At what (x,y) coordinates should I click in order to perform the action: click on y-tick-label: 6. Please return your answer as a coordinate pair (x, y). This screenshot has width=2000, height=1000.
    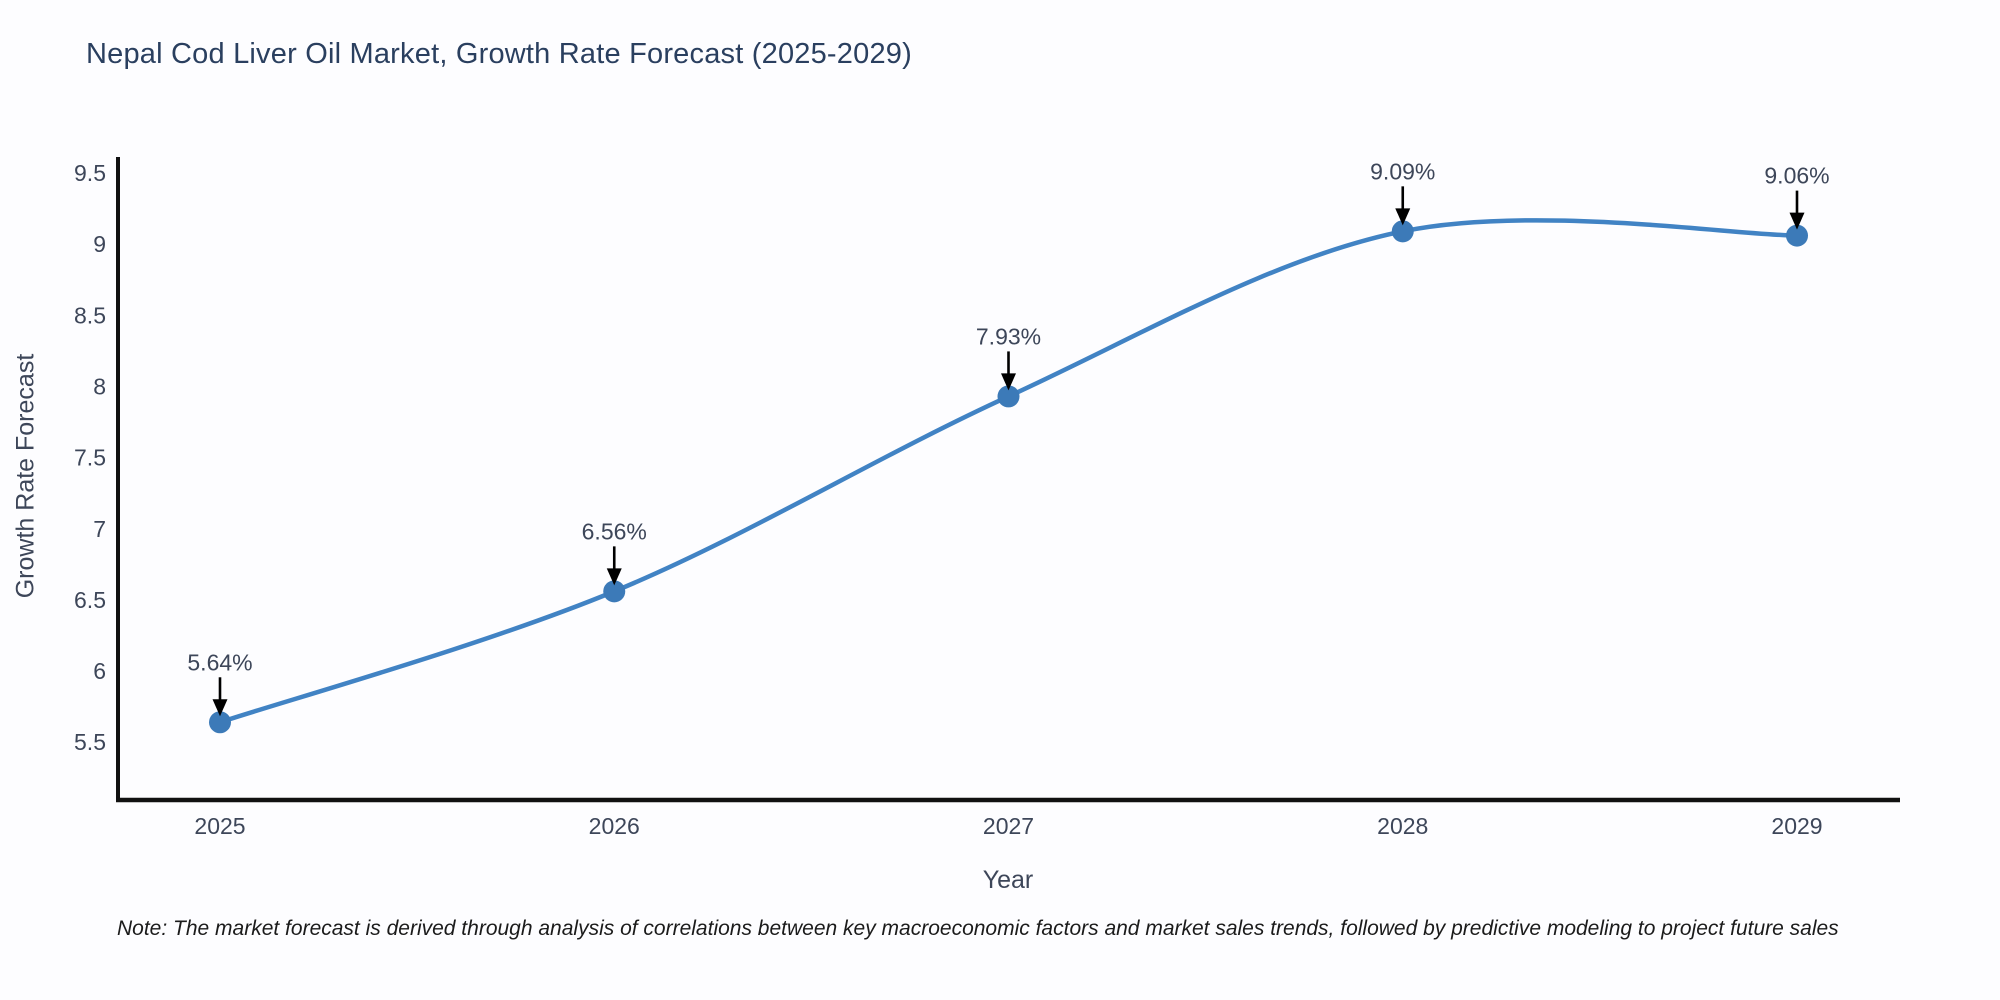
    Looking at the image, I should click on (99, 671).